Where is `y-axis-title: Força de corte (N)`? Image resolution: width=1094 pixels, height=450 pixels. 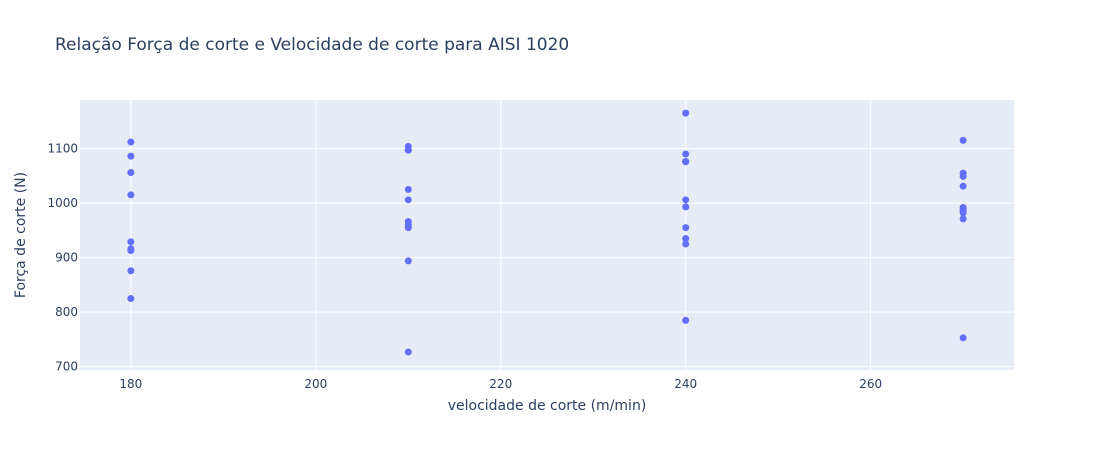
y-axis-title: Força de corte (N) is located at coordinates (21, 235).